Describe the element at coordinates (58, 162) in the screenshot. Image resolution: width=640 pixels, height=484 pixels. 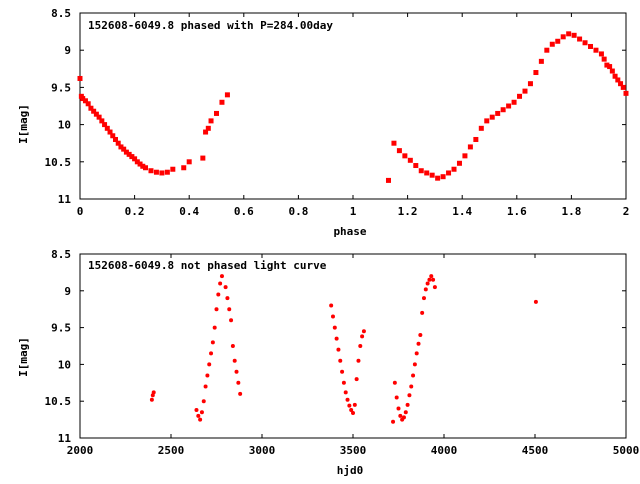
I see `phased-y-tick-label: 10.5` at that location.